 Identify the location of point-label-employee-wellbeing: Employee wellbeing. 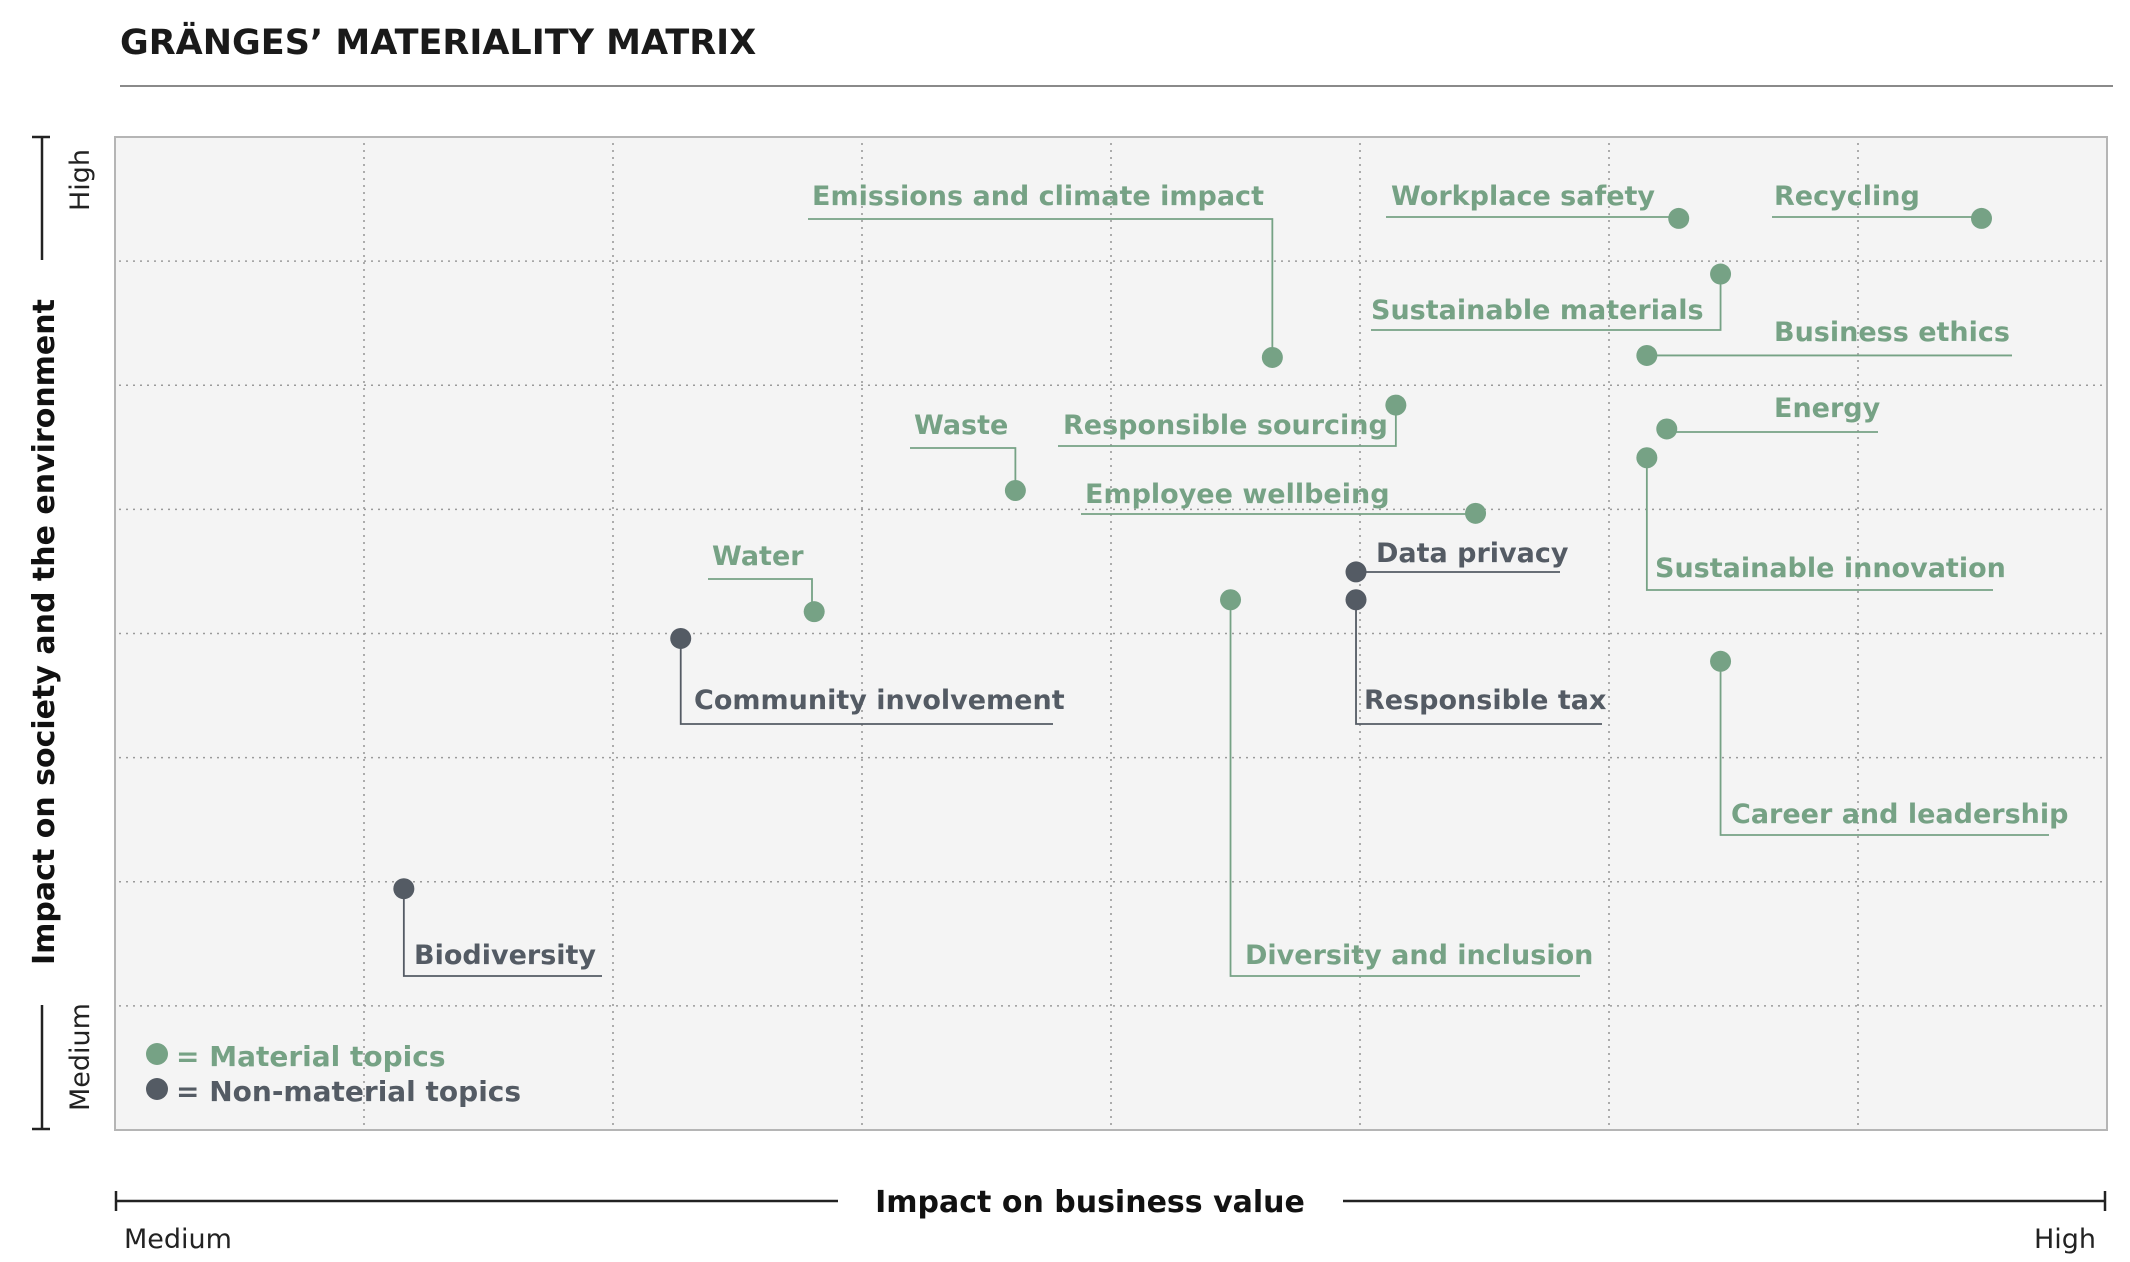
(1237, 494).